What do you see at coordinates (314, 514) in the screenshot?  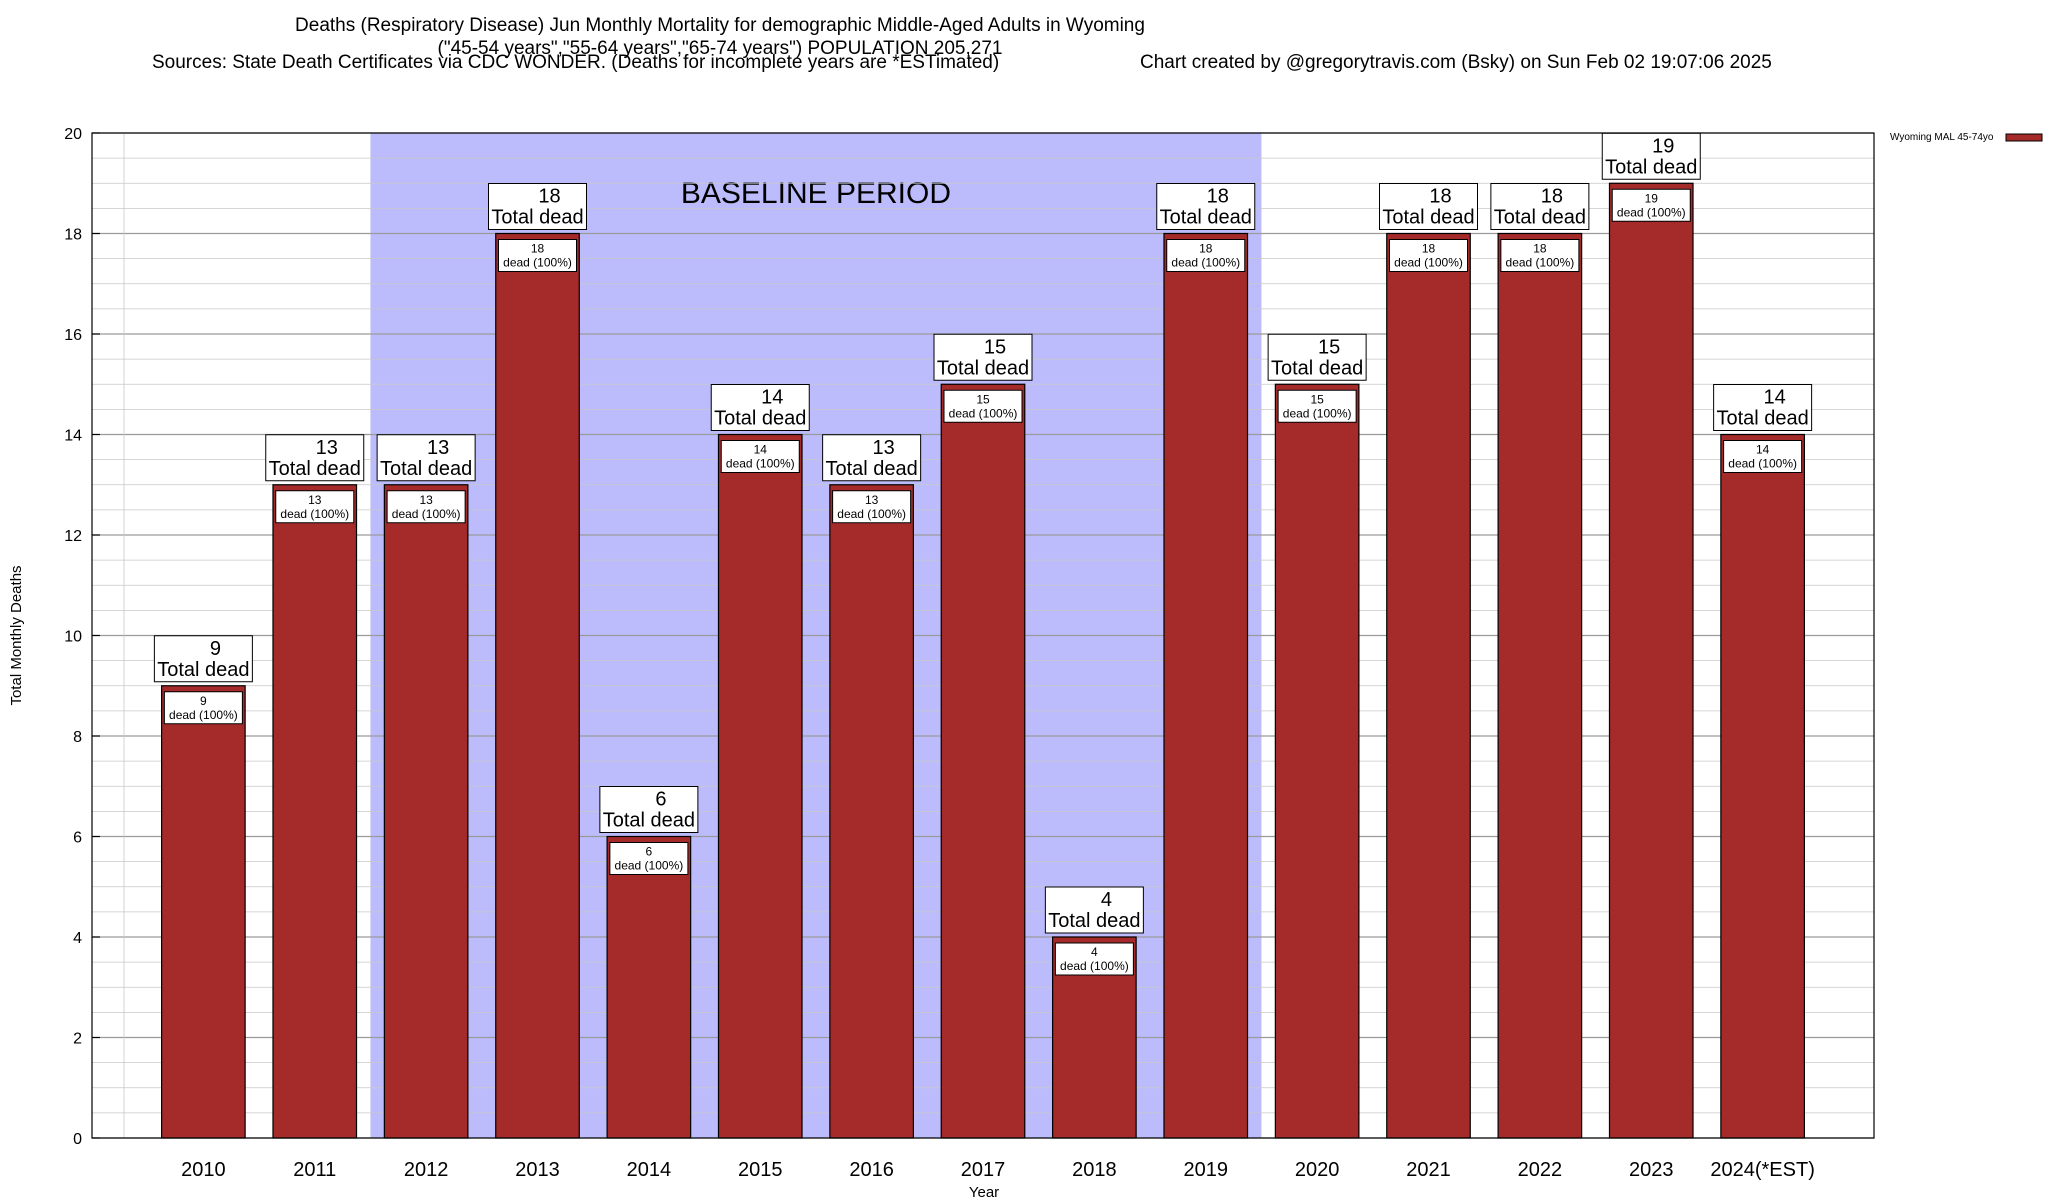 I see `segment-percent-label-2011: dead (100%)` at bounding box center [314, 514].